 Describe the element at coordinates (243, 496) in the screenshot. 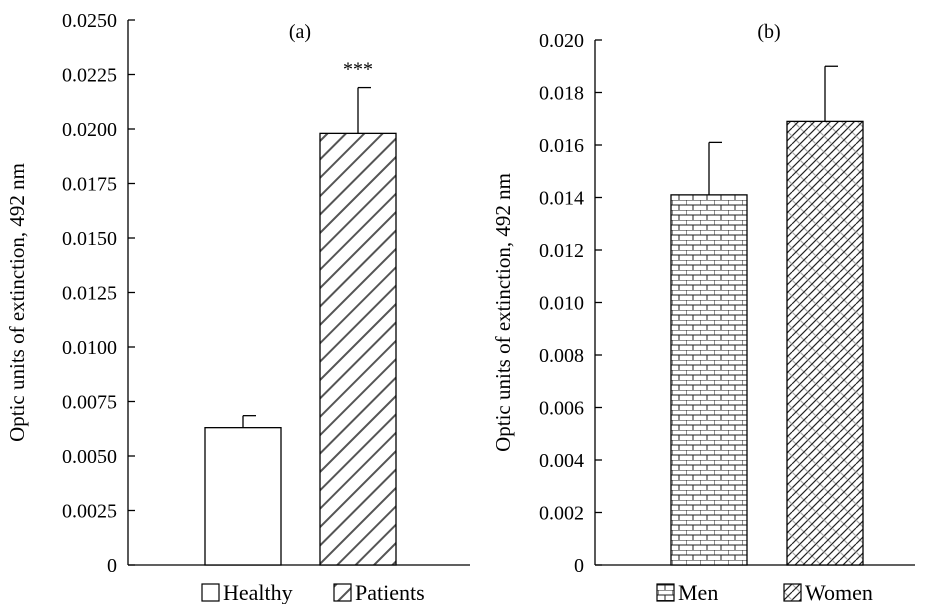

I see `bar-healthy` at that location.